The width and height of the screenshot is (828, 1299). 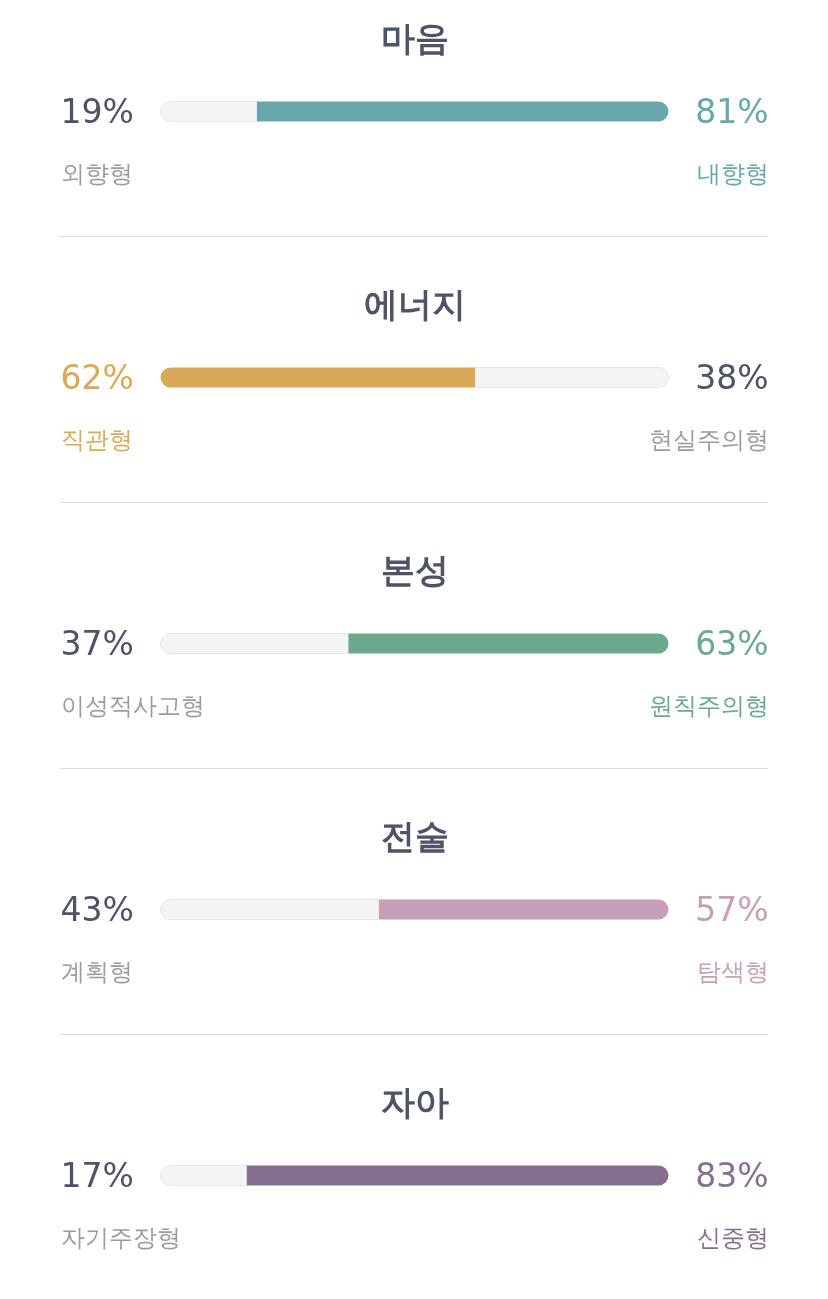 What do you see at coordinates (97, 111) in the screenshot?
I see `data-label: 19%` at bounding box center [97, 111].